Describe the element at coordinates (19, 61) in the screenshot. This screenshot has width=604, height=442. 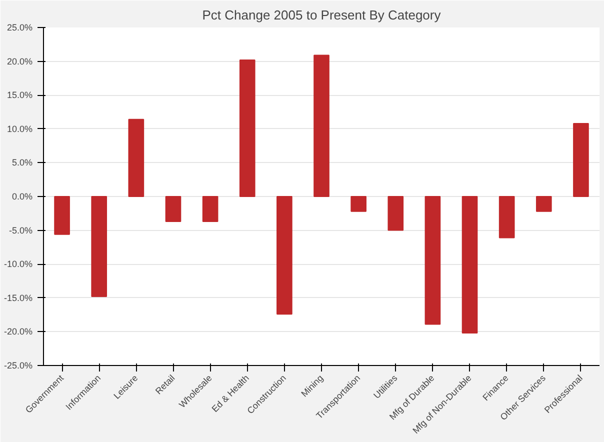
I see `y-tick-label: 20.0%` at that location.